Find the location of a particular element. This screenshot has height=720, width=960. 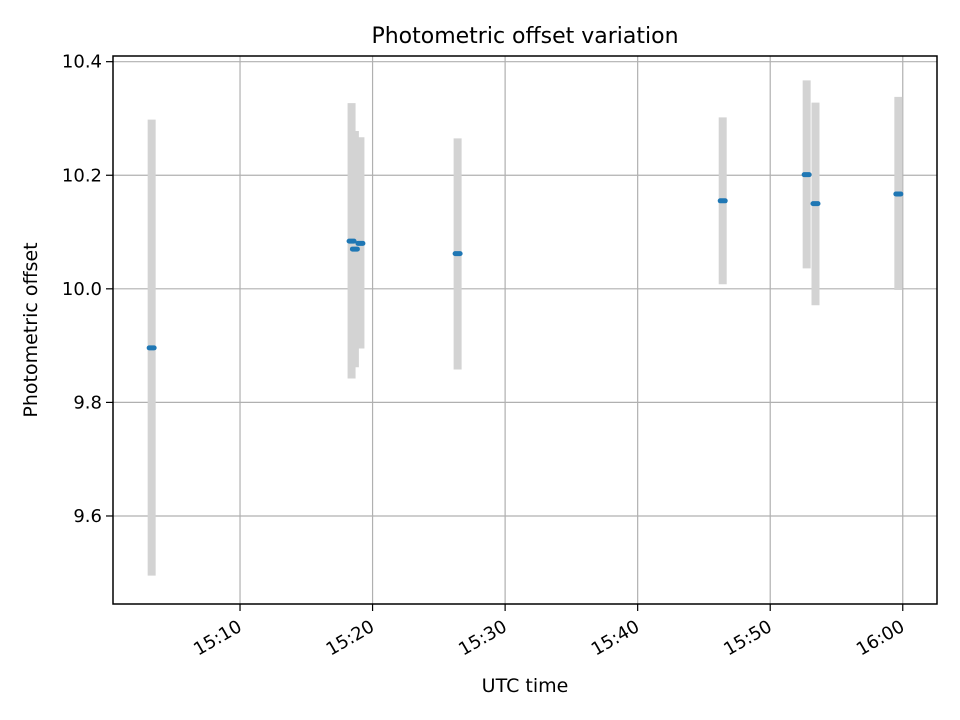

x-axis-label: UTC time is located at coordinates (525, 686).